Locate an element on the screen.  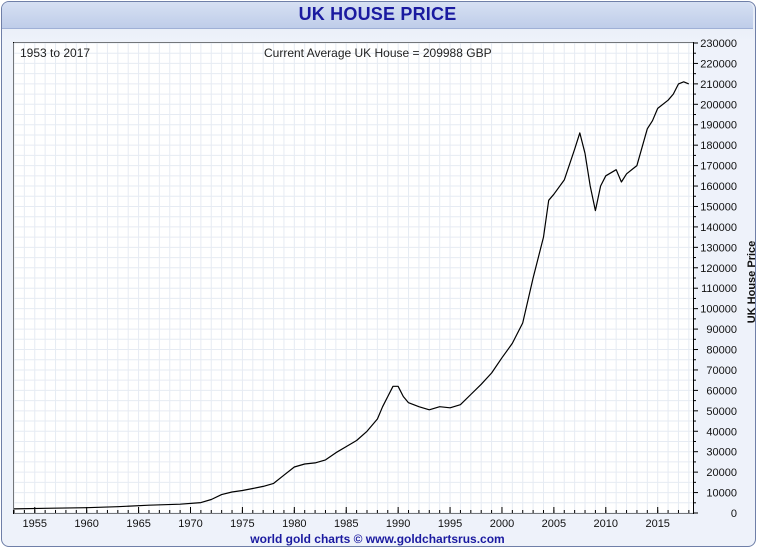
x-tick-label: 1995 is located at coordinates (450, 524).